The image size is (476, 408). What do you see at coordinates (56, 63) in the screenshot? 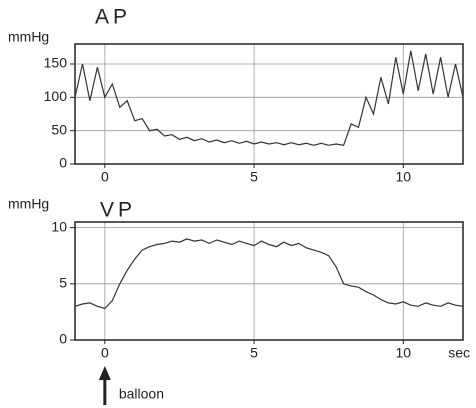
I see `y-tick-label: 150` at bounding box center [56, 63].